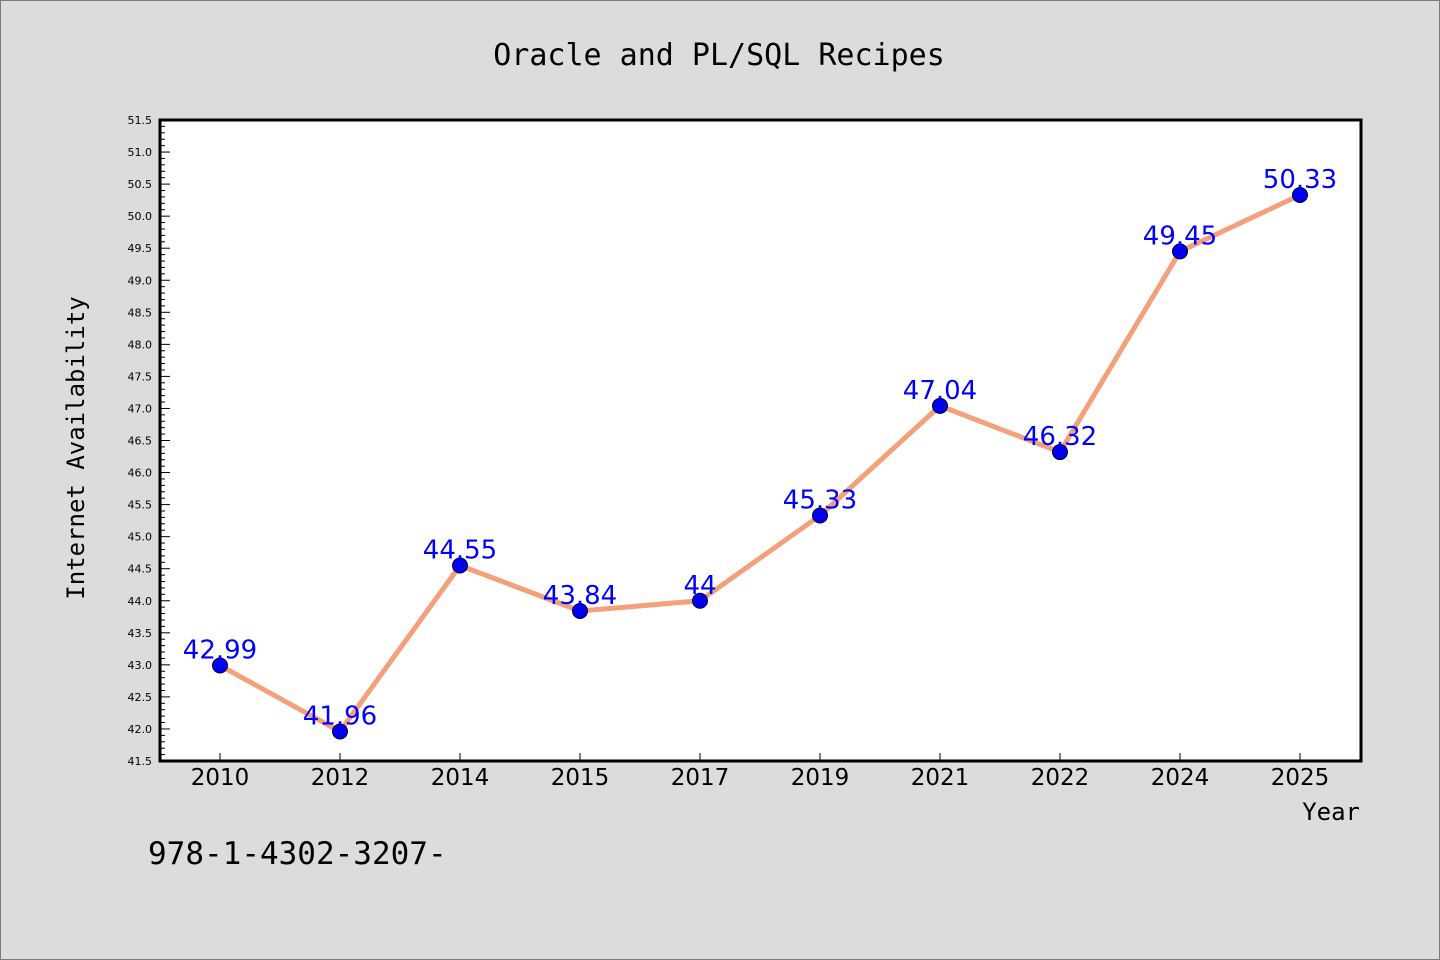  Describe the element at coordinates (140, 601) in the screenshot. I see `y-tick-label: 44.0` at that location.